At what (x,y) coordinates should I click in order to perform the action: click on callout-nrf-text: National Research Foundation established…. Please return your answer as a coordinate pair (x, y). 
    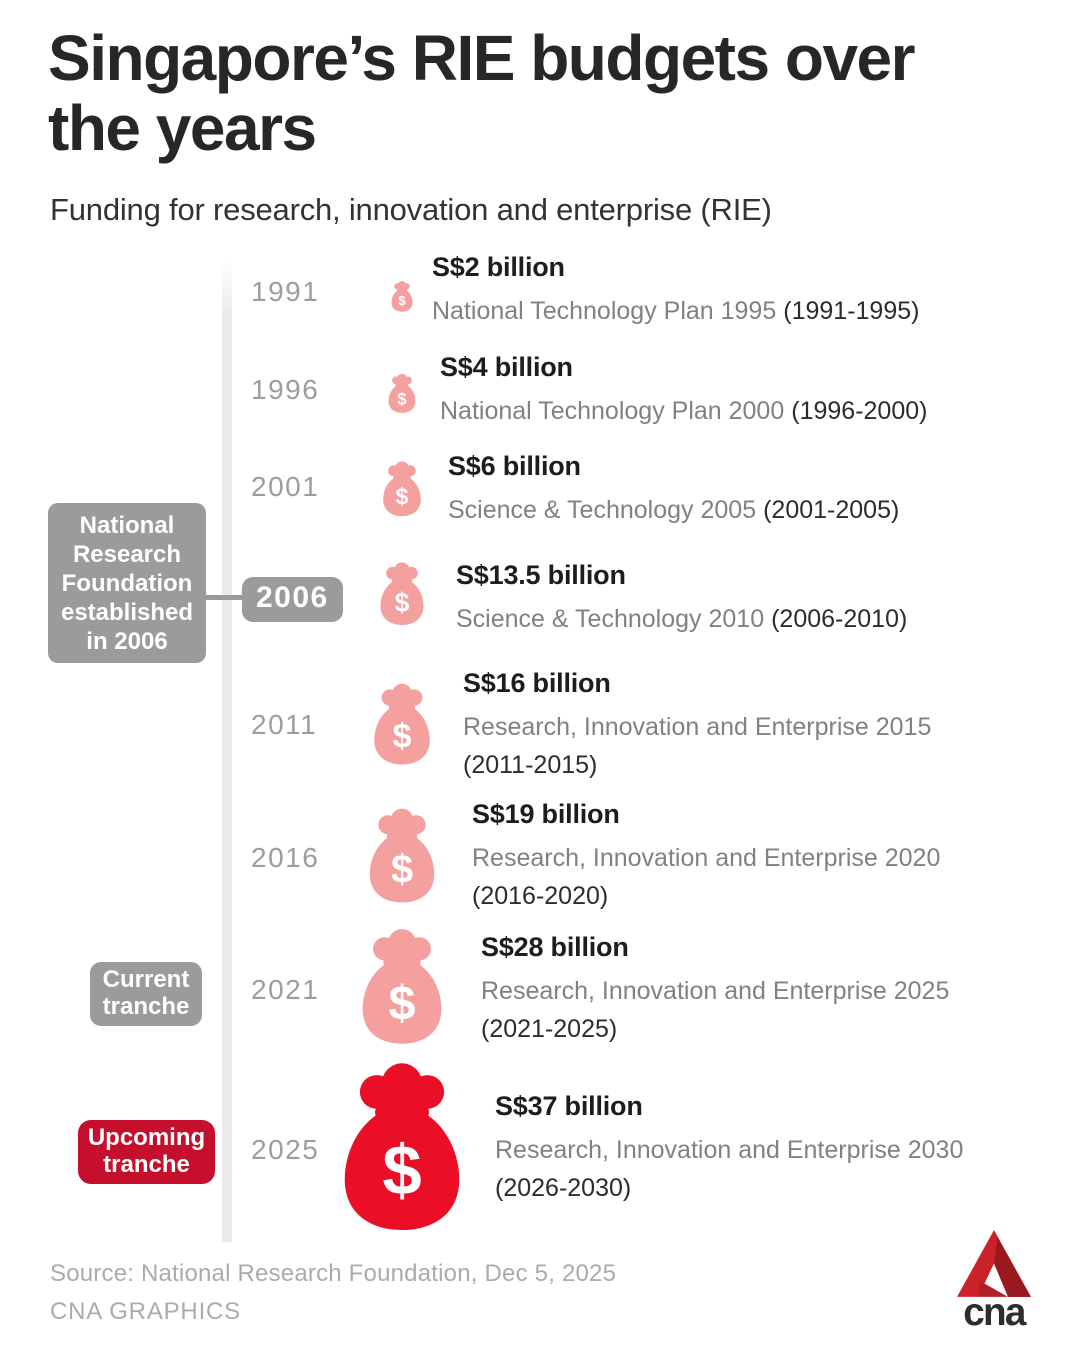
    Looking at the image, I should click on (127, 583).